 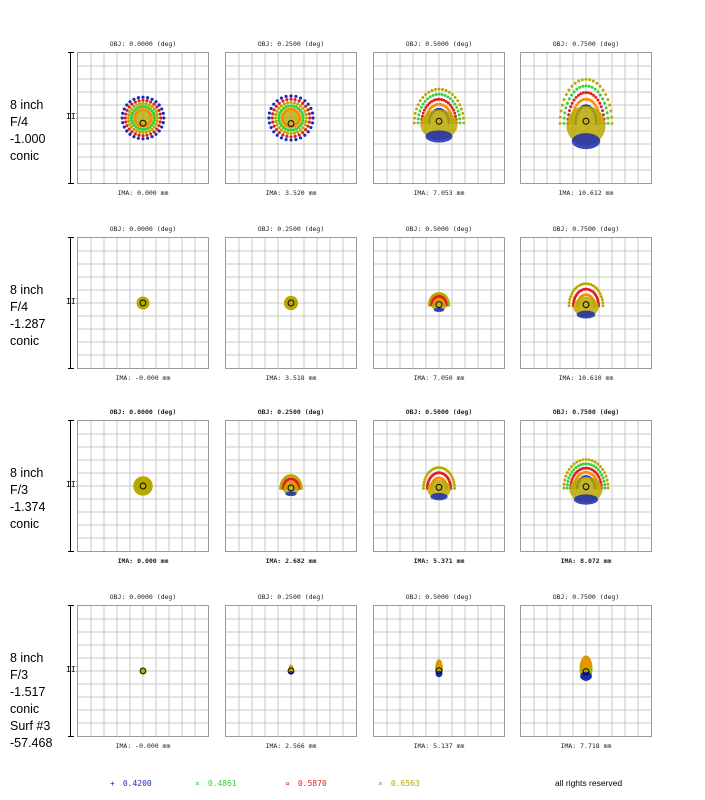 I want to click on image-height-label: IMA: 5.137 mm, so click(x=439, y=746).